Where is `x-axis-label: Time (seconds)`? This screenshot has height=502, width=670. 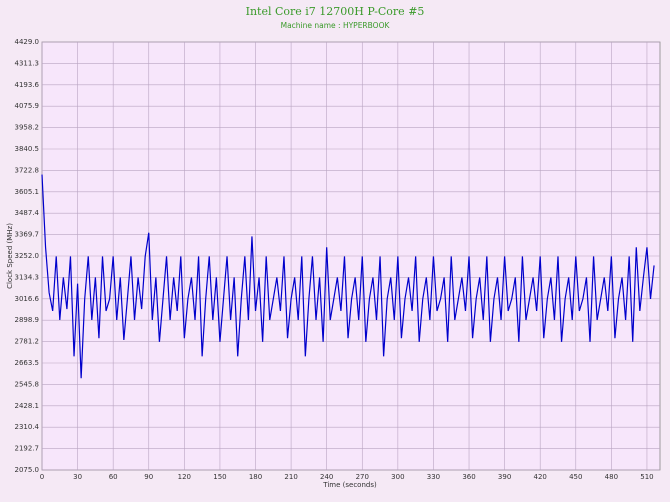 x-axis-label: Time (seconds) is located at coordinates (349, 485).